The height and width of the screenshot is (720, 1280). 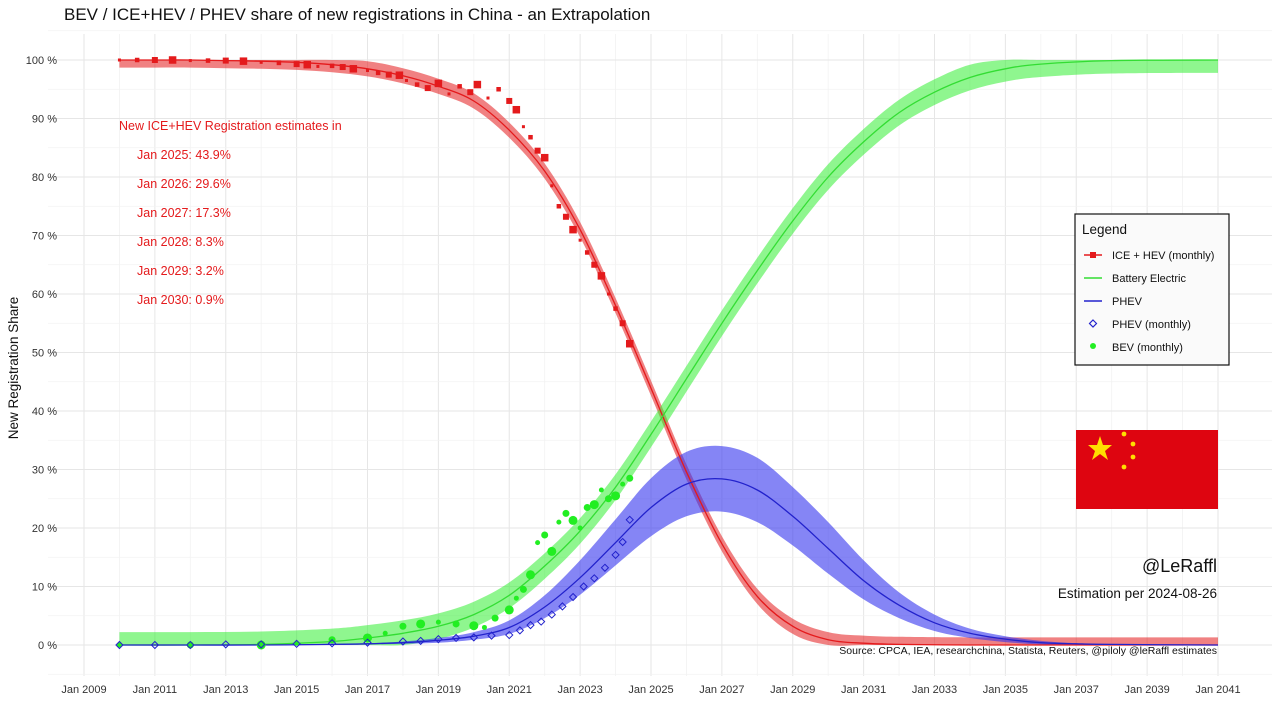 I want to click on flag-field, so click(x=1147, y=469).